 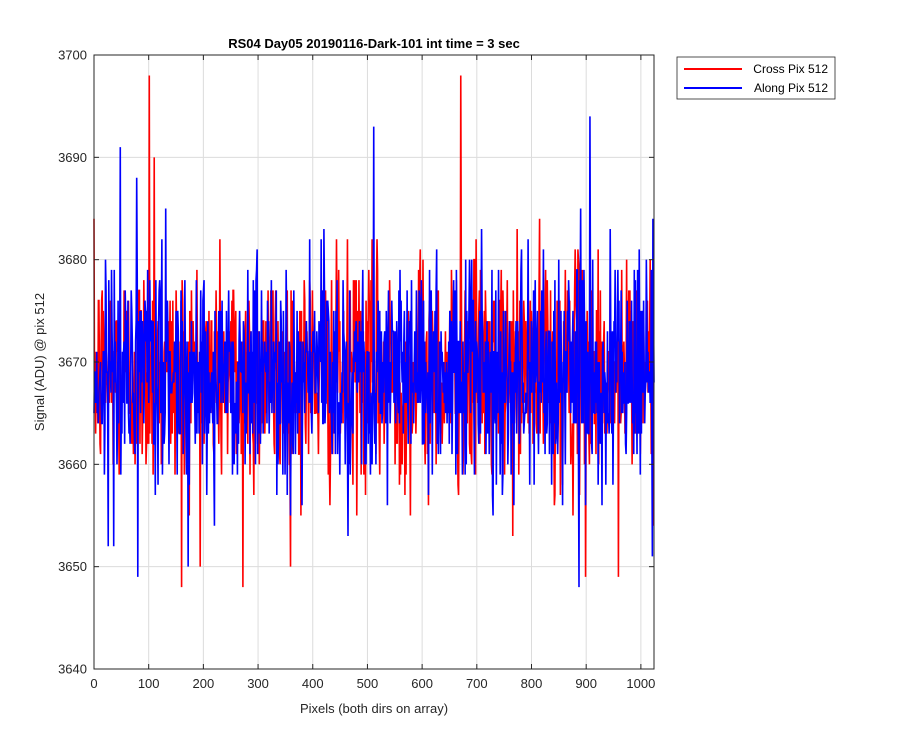 What do you see at coordinates (640, 683) in the screenshot?
I see `x-tick-label: 1000` at bounding box center [640, 683].